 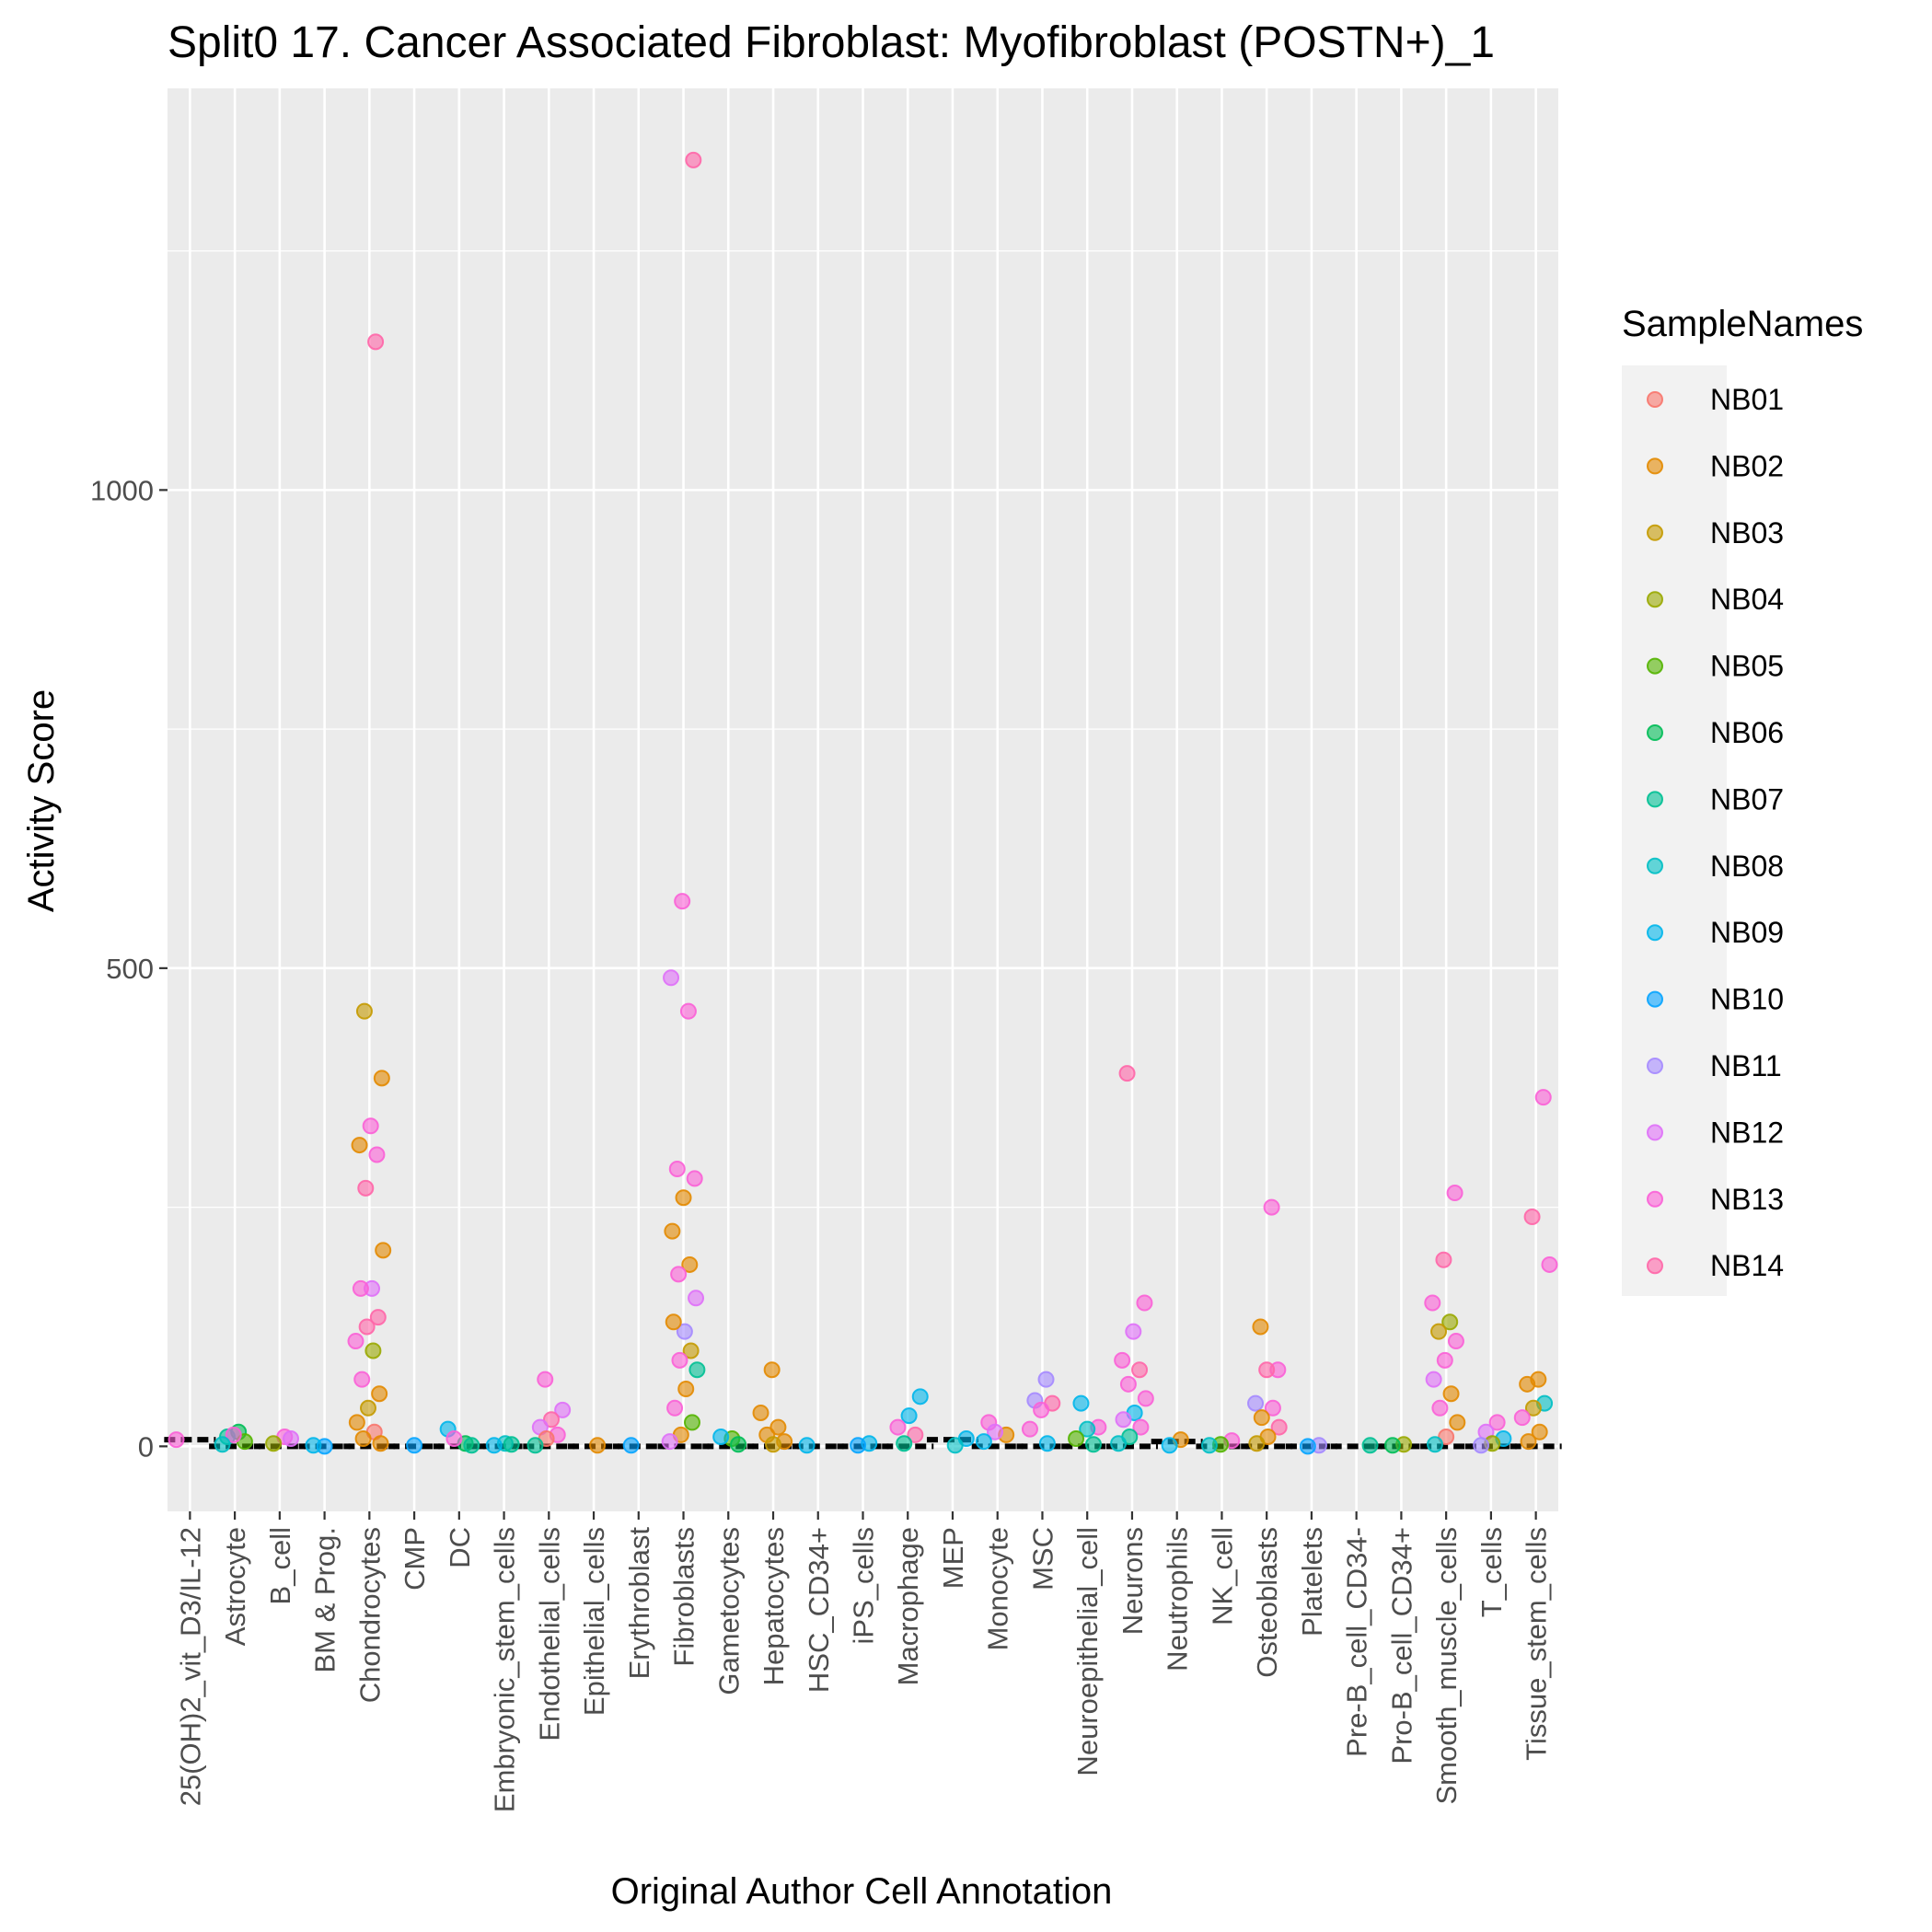 What do you see at coordinates (774, 1606) in the screenshot?
I see `x-tick-label: Hepatocytes` at bounding box center [774, 1606].